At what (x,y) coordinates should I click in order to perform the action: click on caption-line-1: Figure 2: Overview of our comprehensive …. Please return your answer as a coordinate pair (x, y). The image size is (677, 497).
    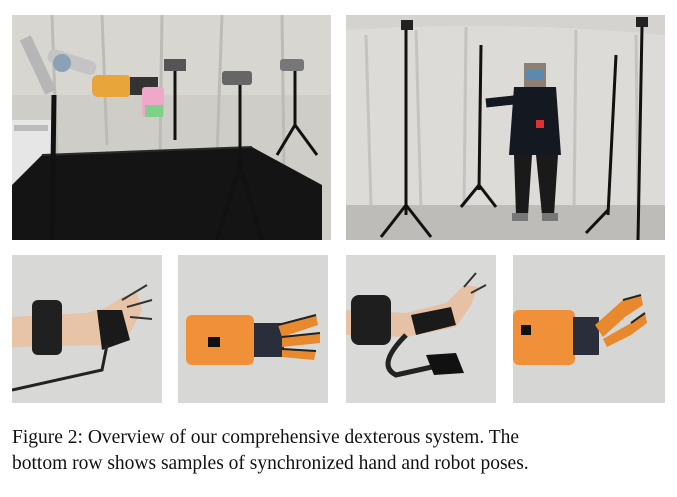
    Looking at the image, I should click on (266, 437).